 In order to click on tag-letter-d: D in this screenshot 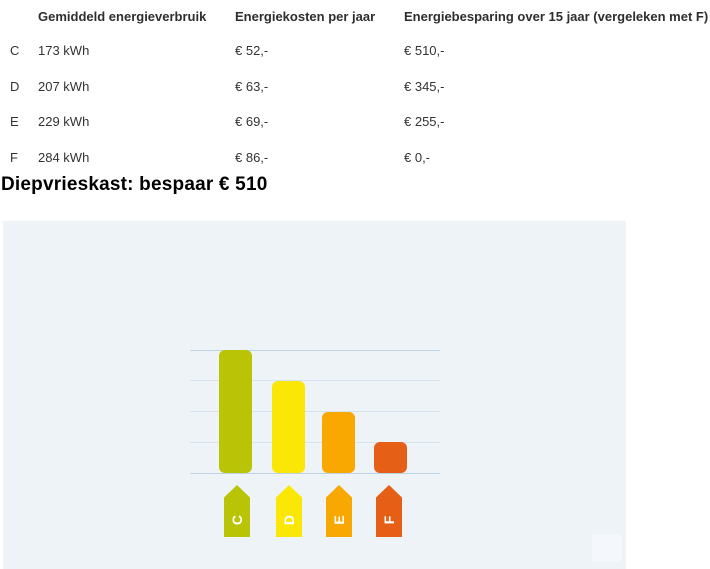, I will do `click(289, 520)`.